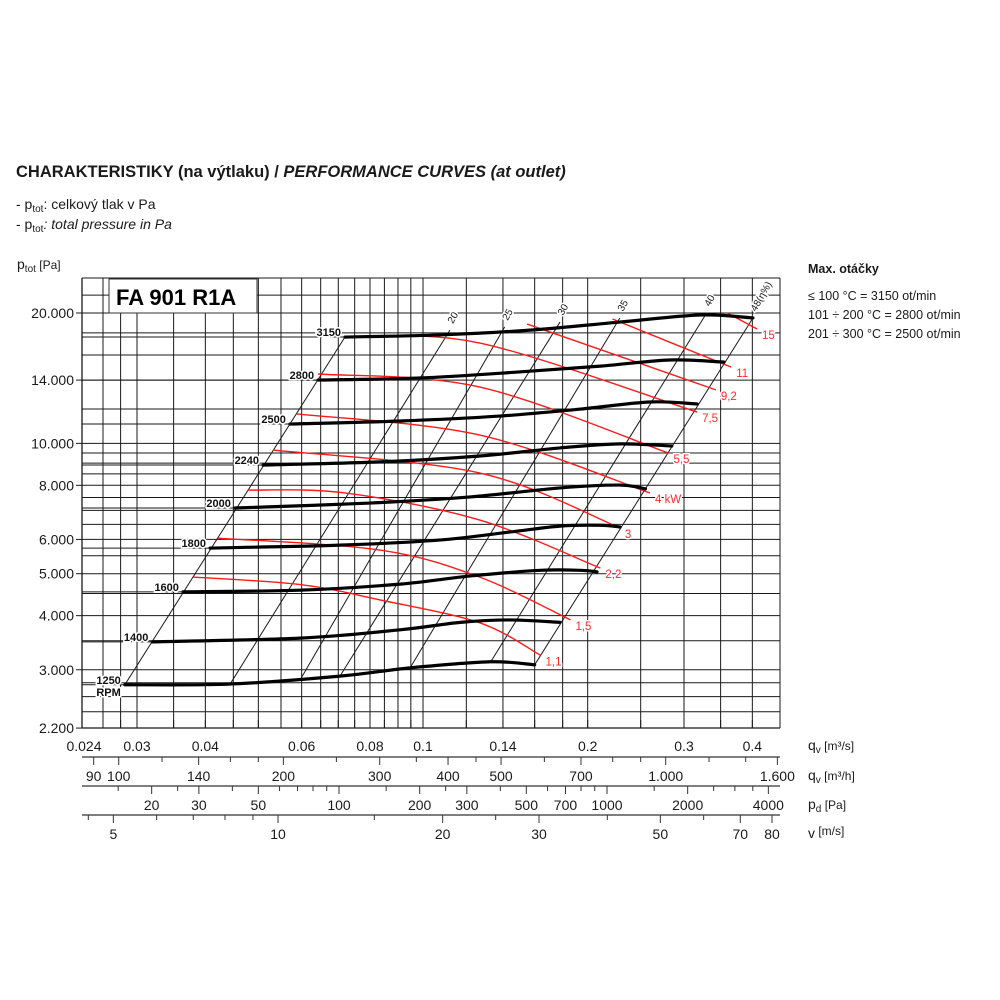 This screenshot has height=1000, width=1000. What do you see at coordinates (687, 805) in the screenshot?
I see `axis-tick-label: 2000` at bounding box center [687, 805].